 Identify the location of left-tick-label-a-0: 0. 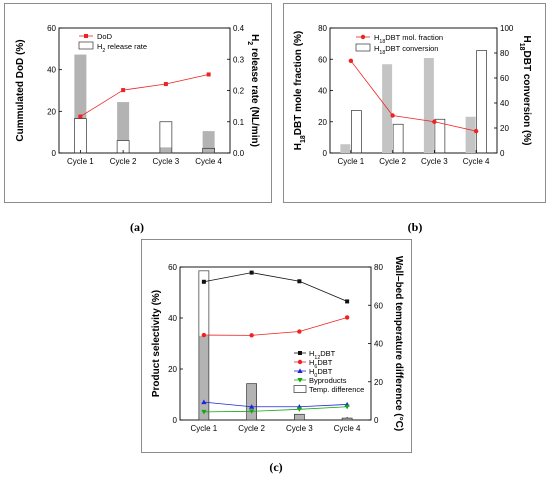
(54, 153).